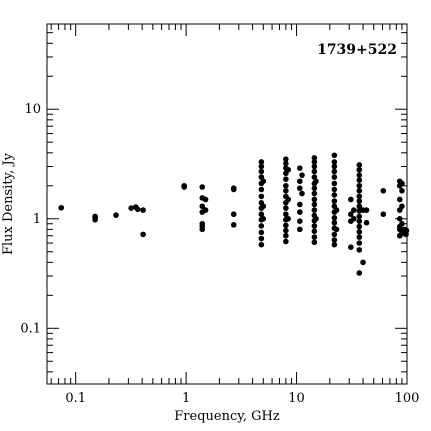 This screenshot has width=431, height=431. Describe the element at coordinates (407, 398) in the screenshot. I see `x-tick-label: 100` at that location.